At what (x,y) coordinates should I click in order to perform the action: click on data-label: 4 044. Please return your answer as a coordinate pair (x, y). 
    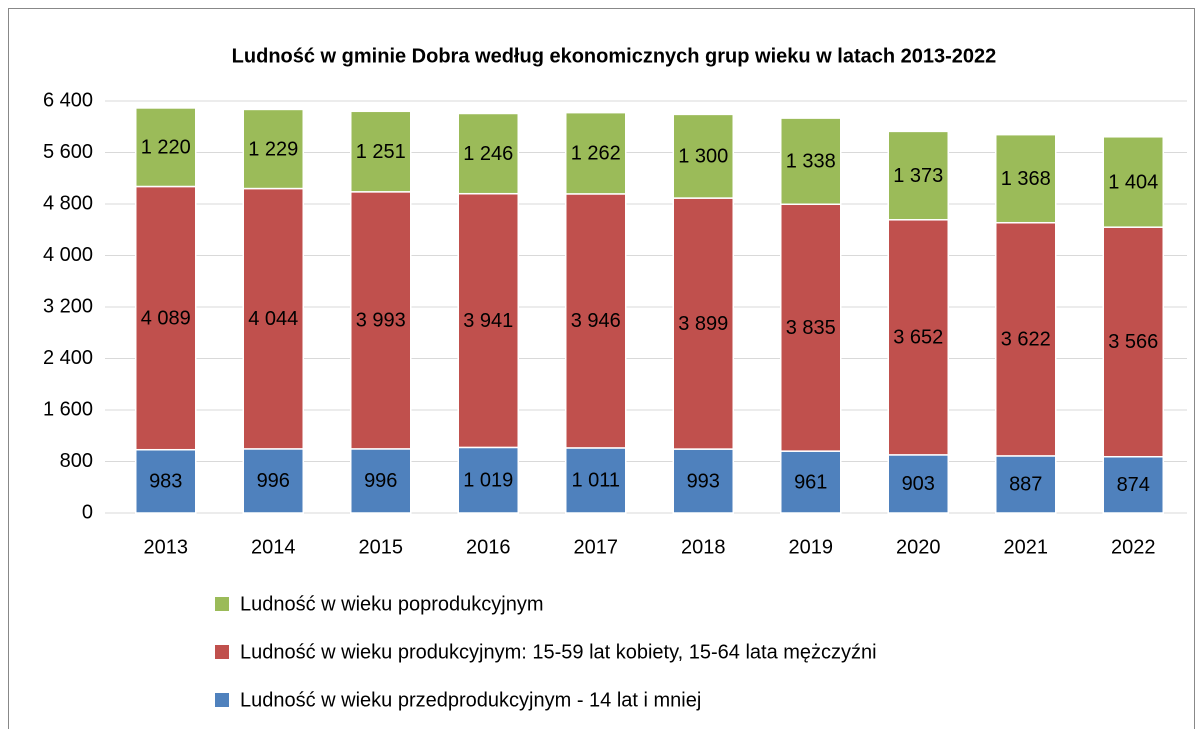
    Looking at the image, I should click on (273, 319).